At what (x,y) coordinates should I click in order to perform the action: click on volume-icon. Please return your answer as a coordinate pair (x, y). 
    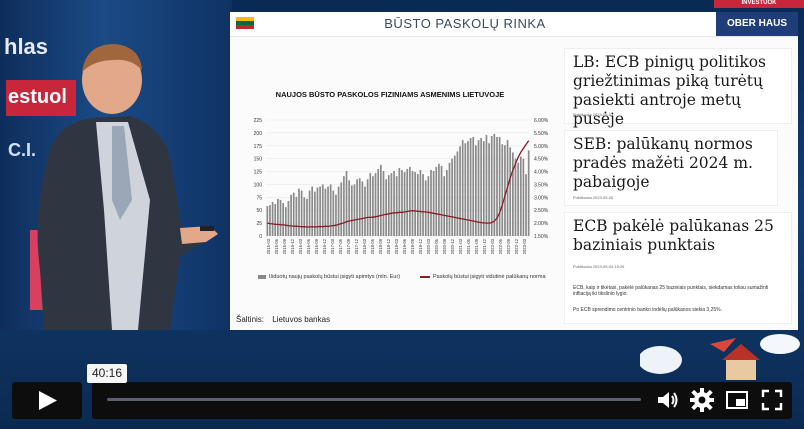
    Looking at the image, I should click on (667, 400).